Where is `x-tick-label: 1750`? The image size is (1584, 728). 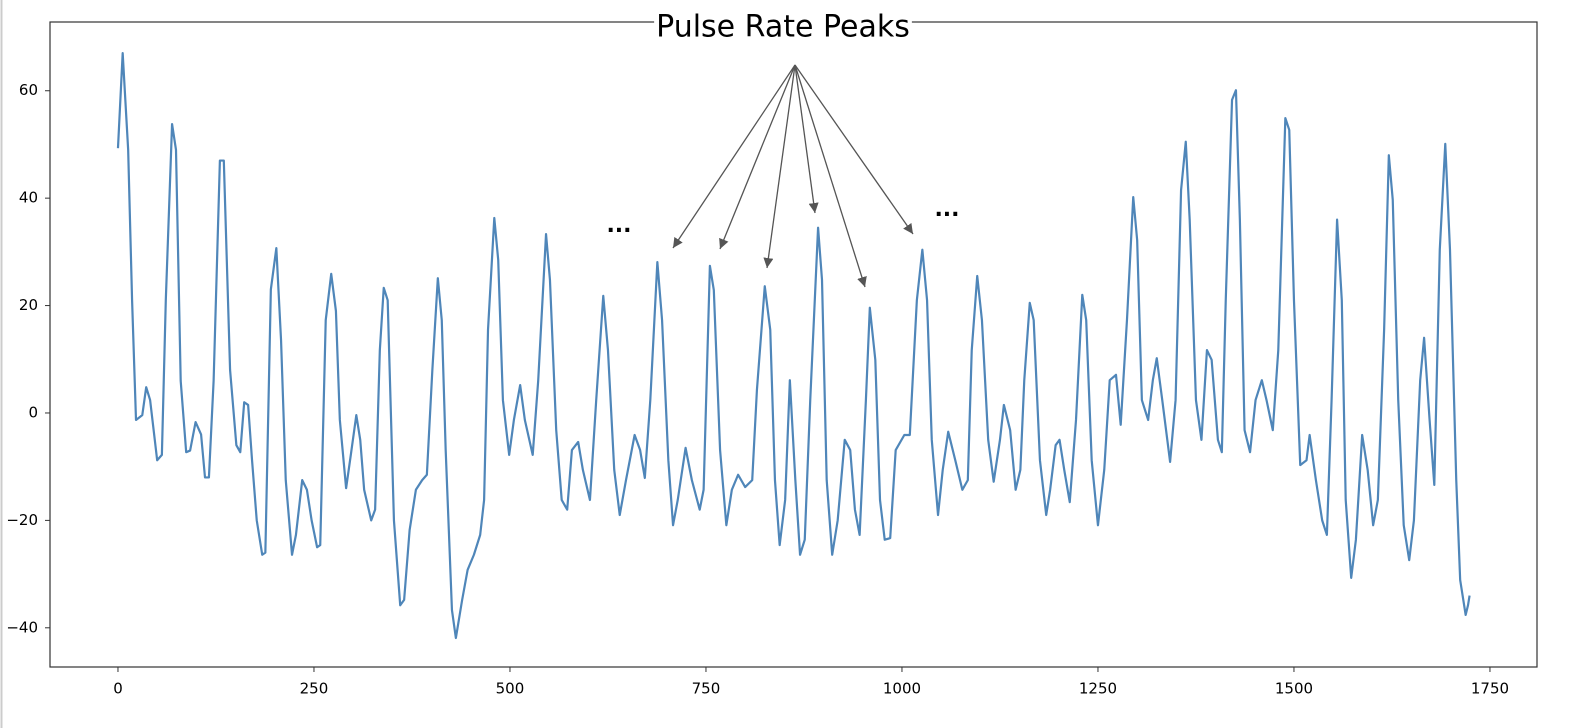
x-tick-label: 1750 is located at coordinates (1490, 689).